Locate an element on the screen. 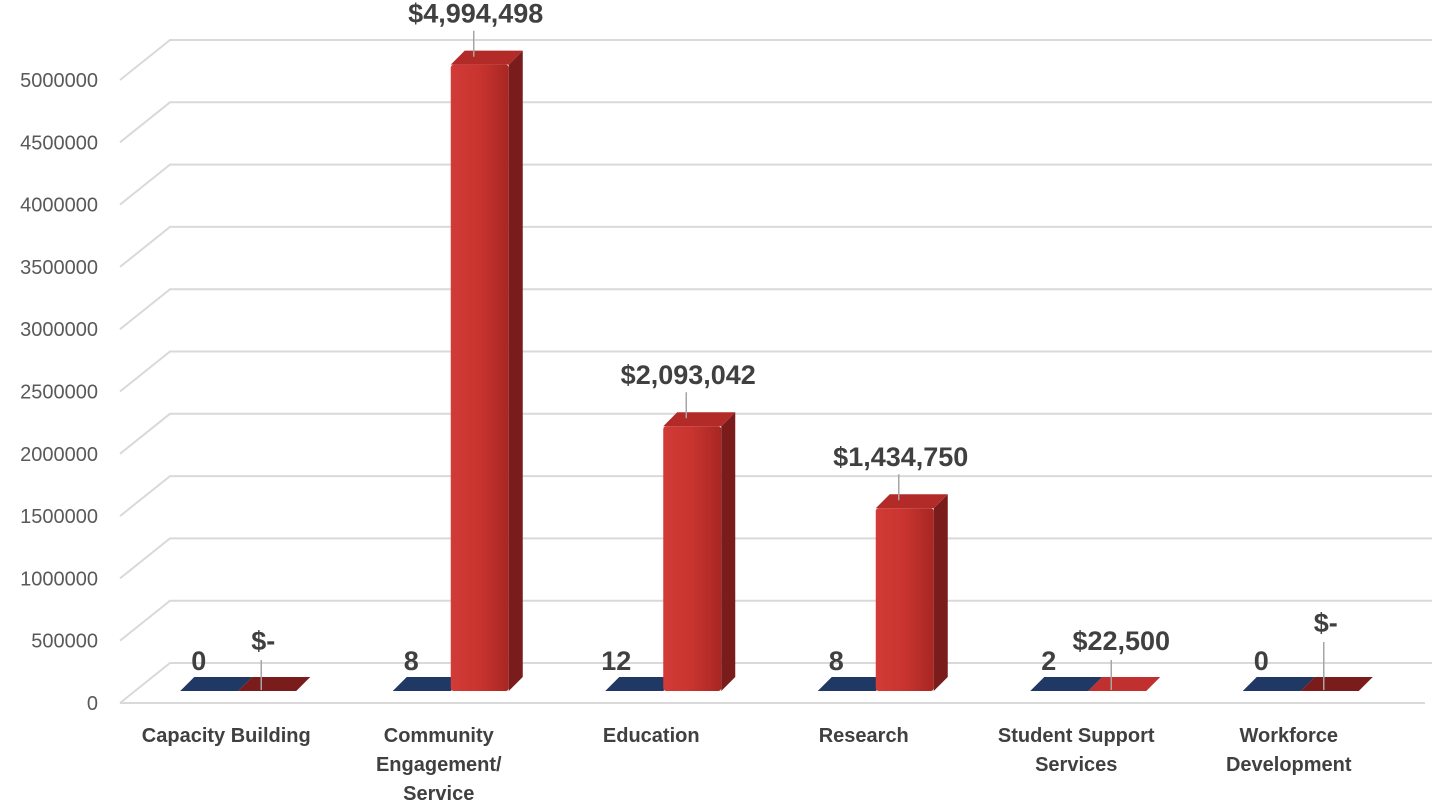  category-label: Student Support Services is located at coordinates (1076, 750).